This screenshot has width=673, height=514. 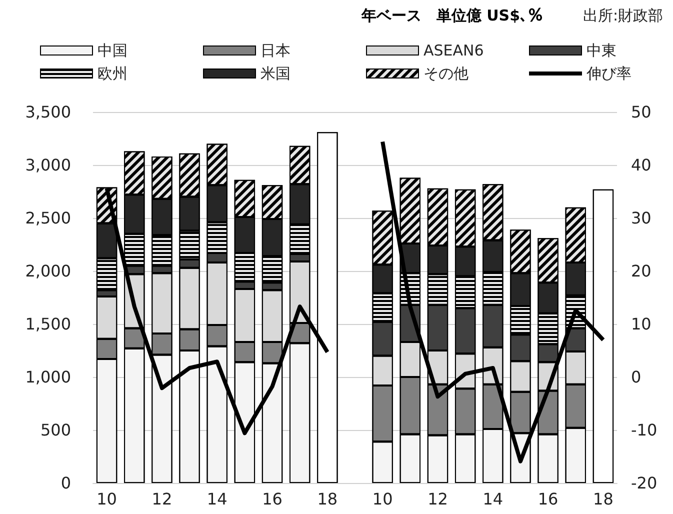 What do you see at coordinates (644, 430) in the screenshot?
I see `y2-tick-label: -10` at bounding box center [644, 430].